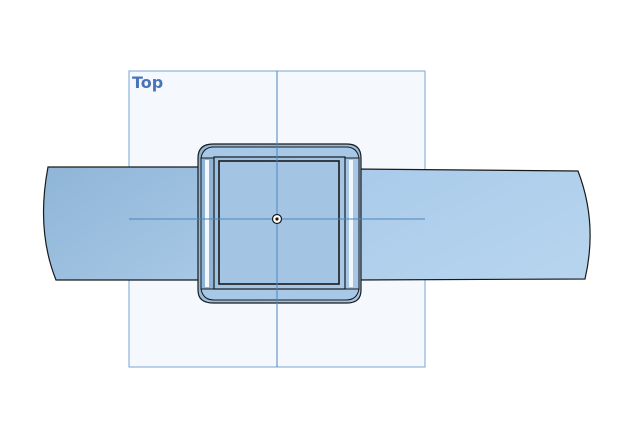 This screenshot has width=621, height=447. Describe the element at coordinates (122, 223) in the screenshot. I see `left-strap` at that location.